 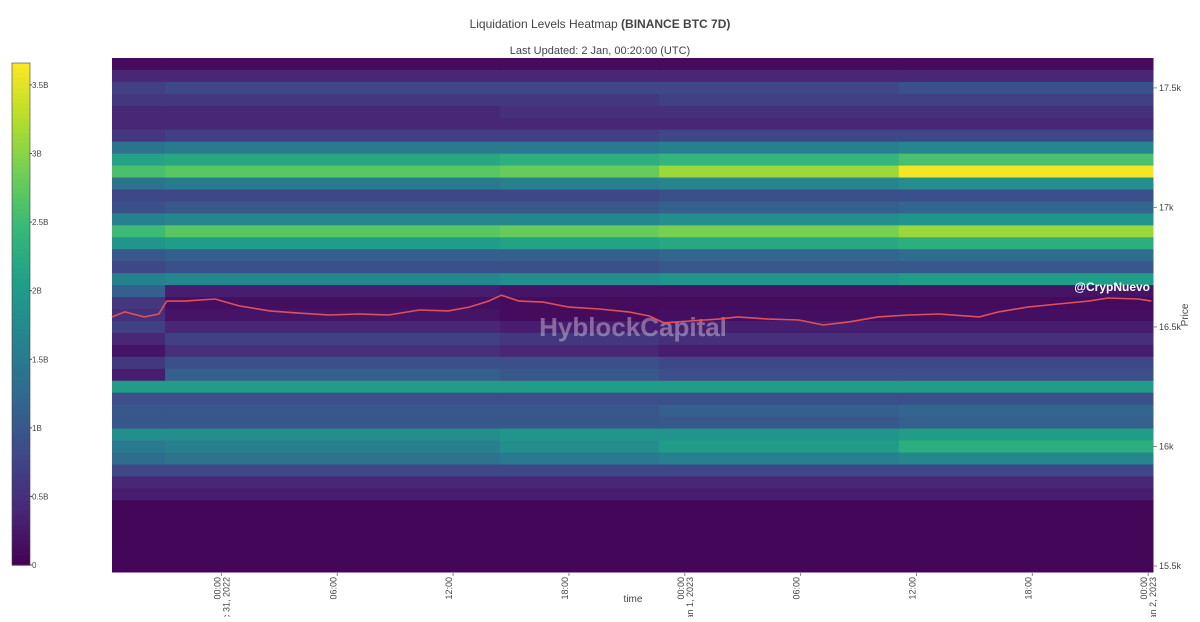 What do you see at coordinates (1166, 446) in the screenshot?
I see `y-tick-label: 16k` at bounding box center [1166, 446].